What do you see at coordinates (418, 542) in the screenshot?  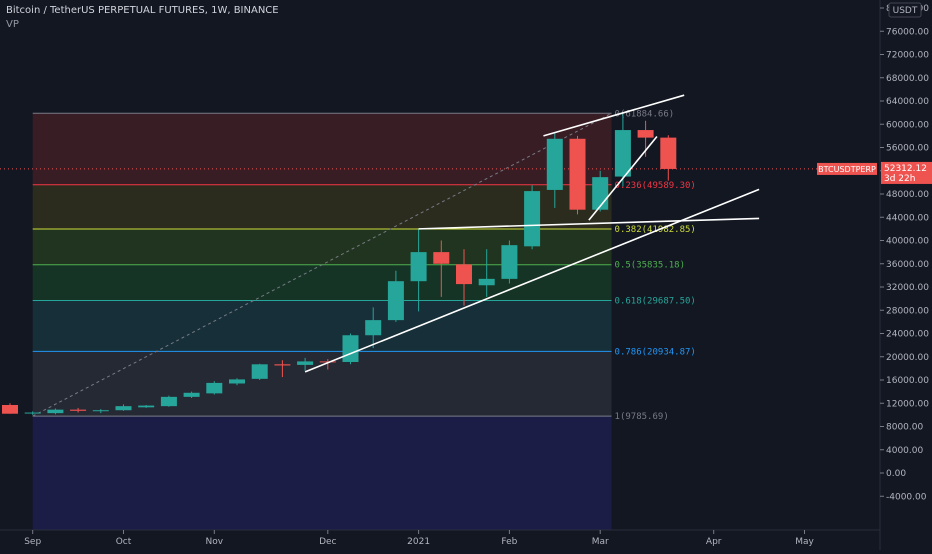 I see `time-tick-label: 2021` at bounding box center [418, 542].